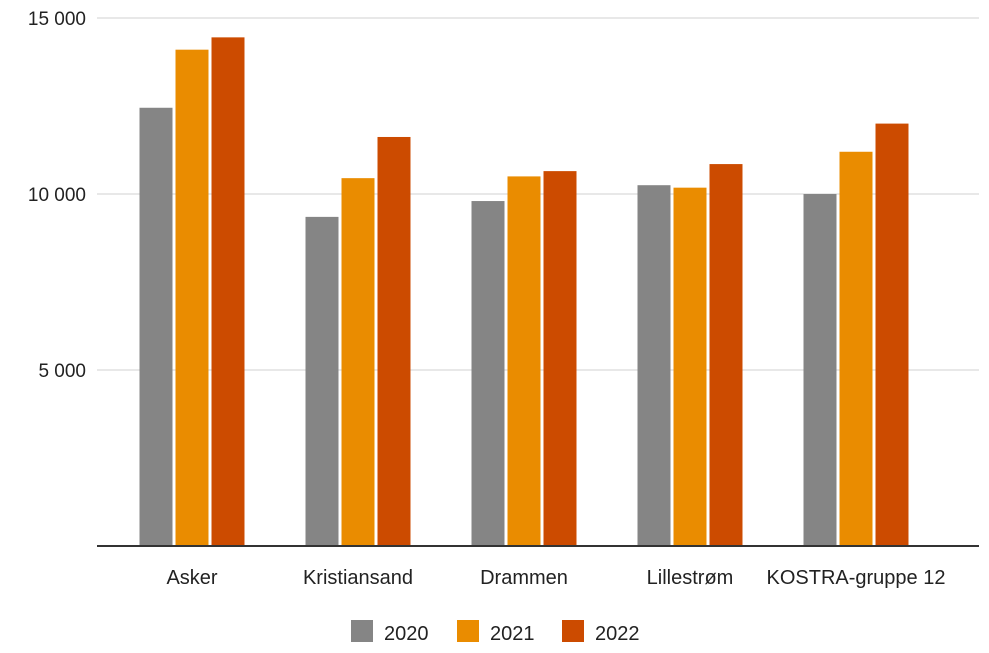 The width and height of the screenshot is (989, 653). I want to click on x-category-label: KOSTRA-gruppe 12, so click(856, 578).